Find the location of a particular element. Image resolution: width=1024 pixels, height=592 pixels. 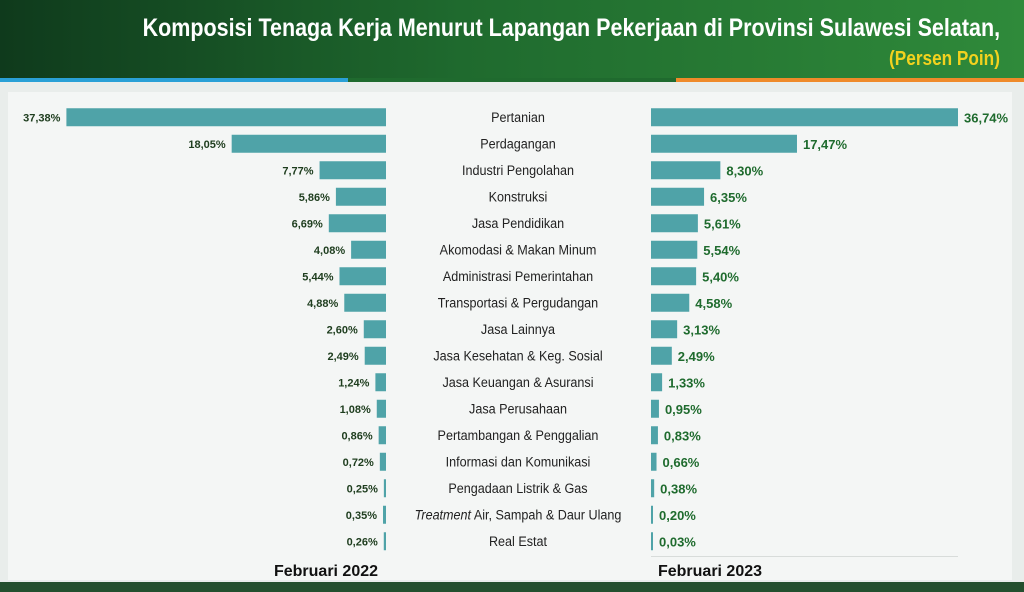

data-label-feb-2023: 2,49% is located at coordinates (696, 356).